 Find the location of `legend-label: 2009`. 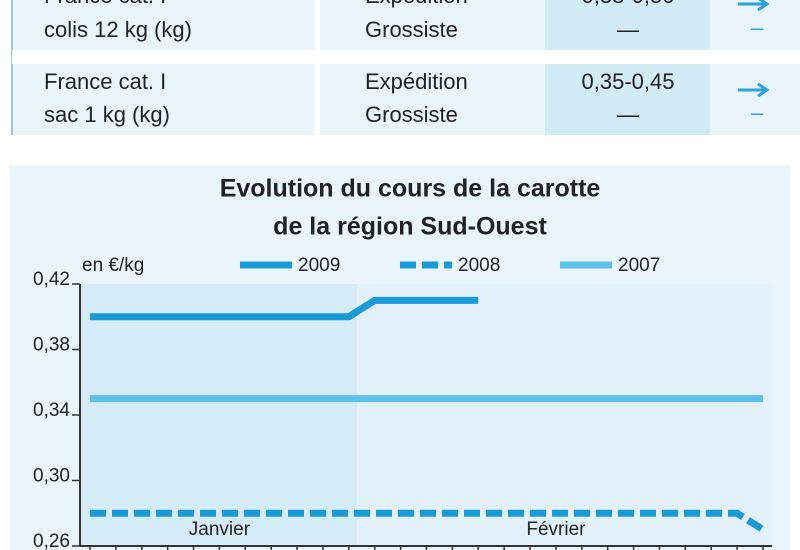

legend-label: 2009 is located at coordinates (319, 265).